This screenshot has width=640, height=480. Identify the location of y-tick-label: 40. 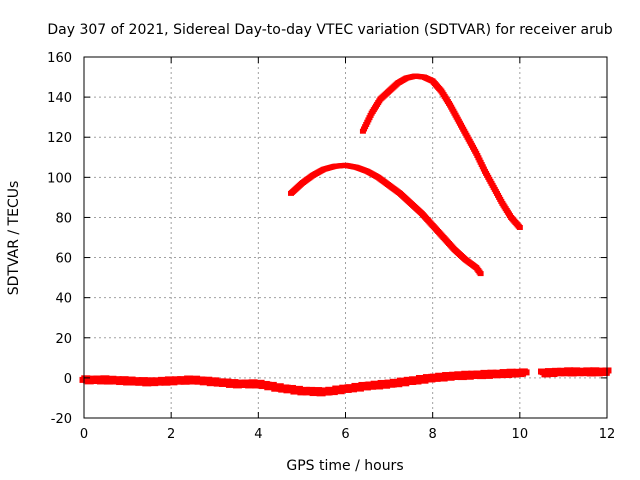
(63, 299).